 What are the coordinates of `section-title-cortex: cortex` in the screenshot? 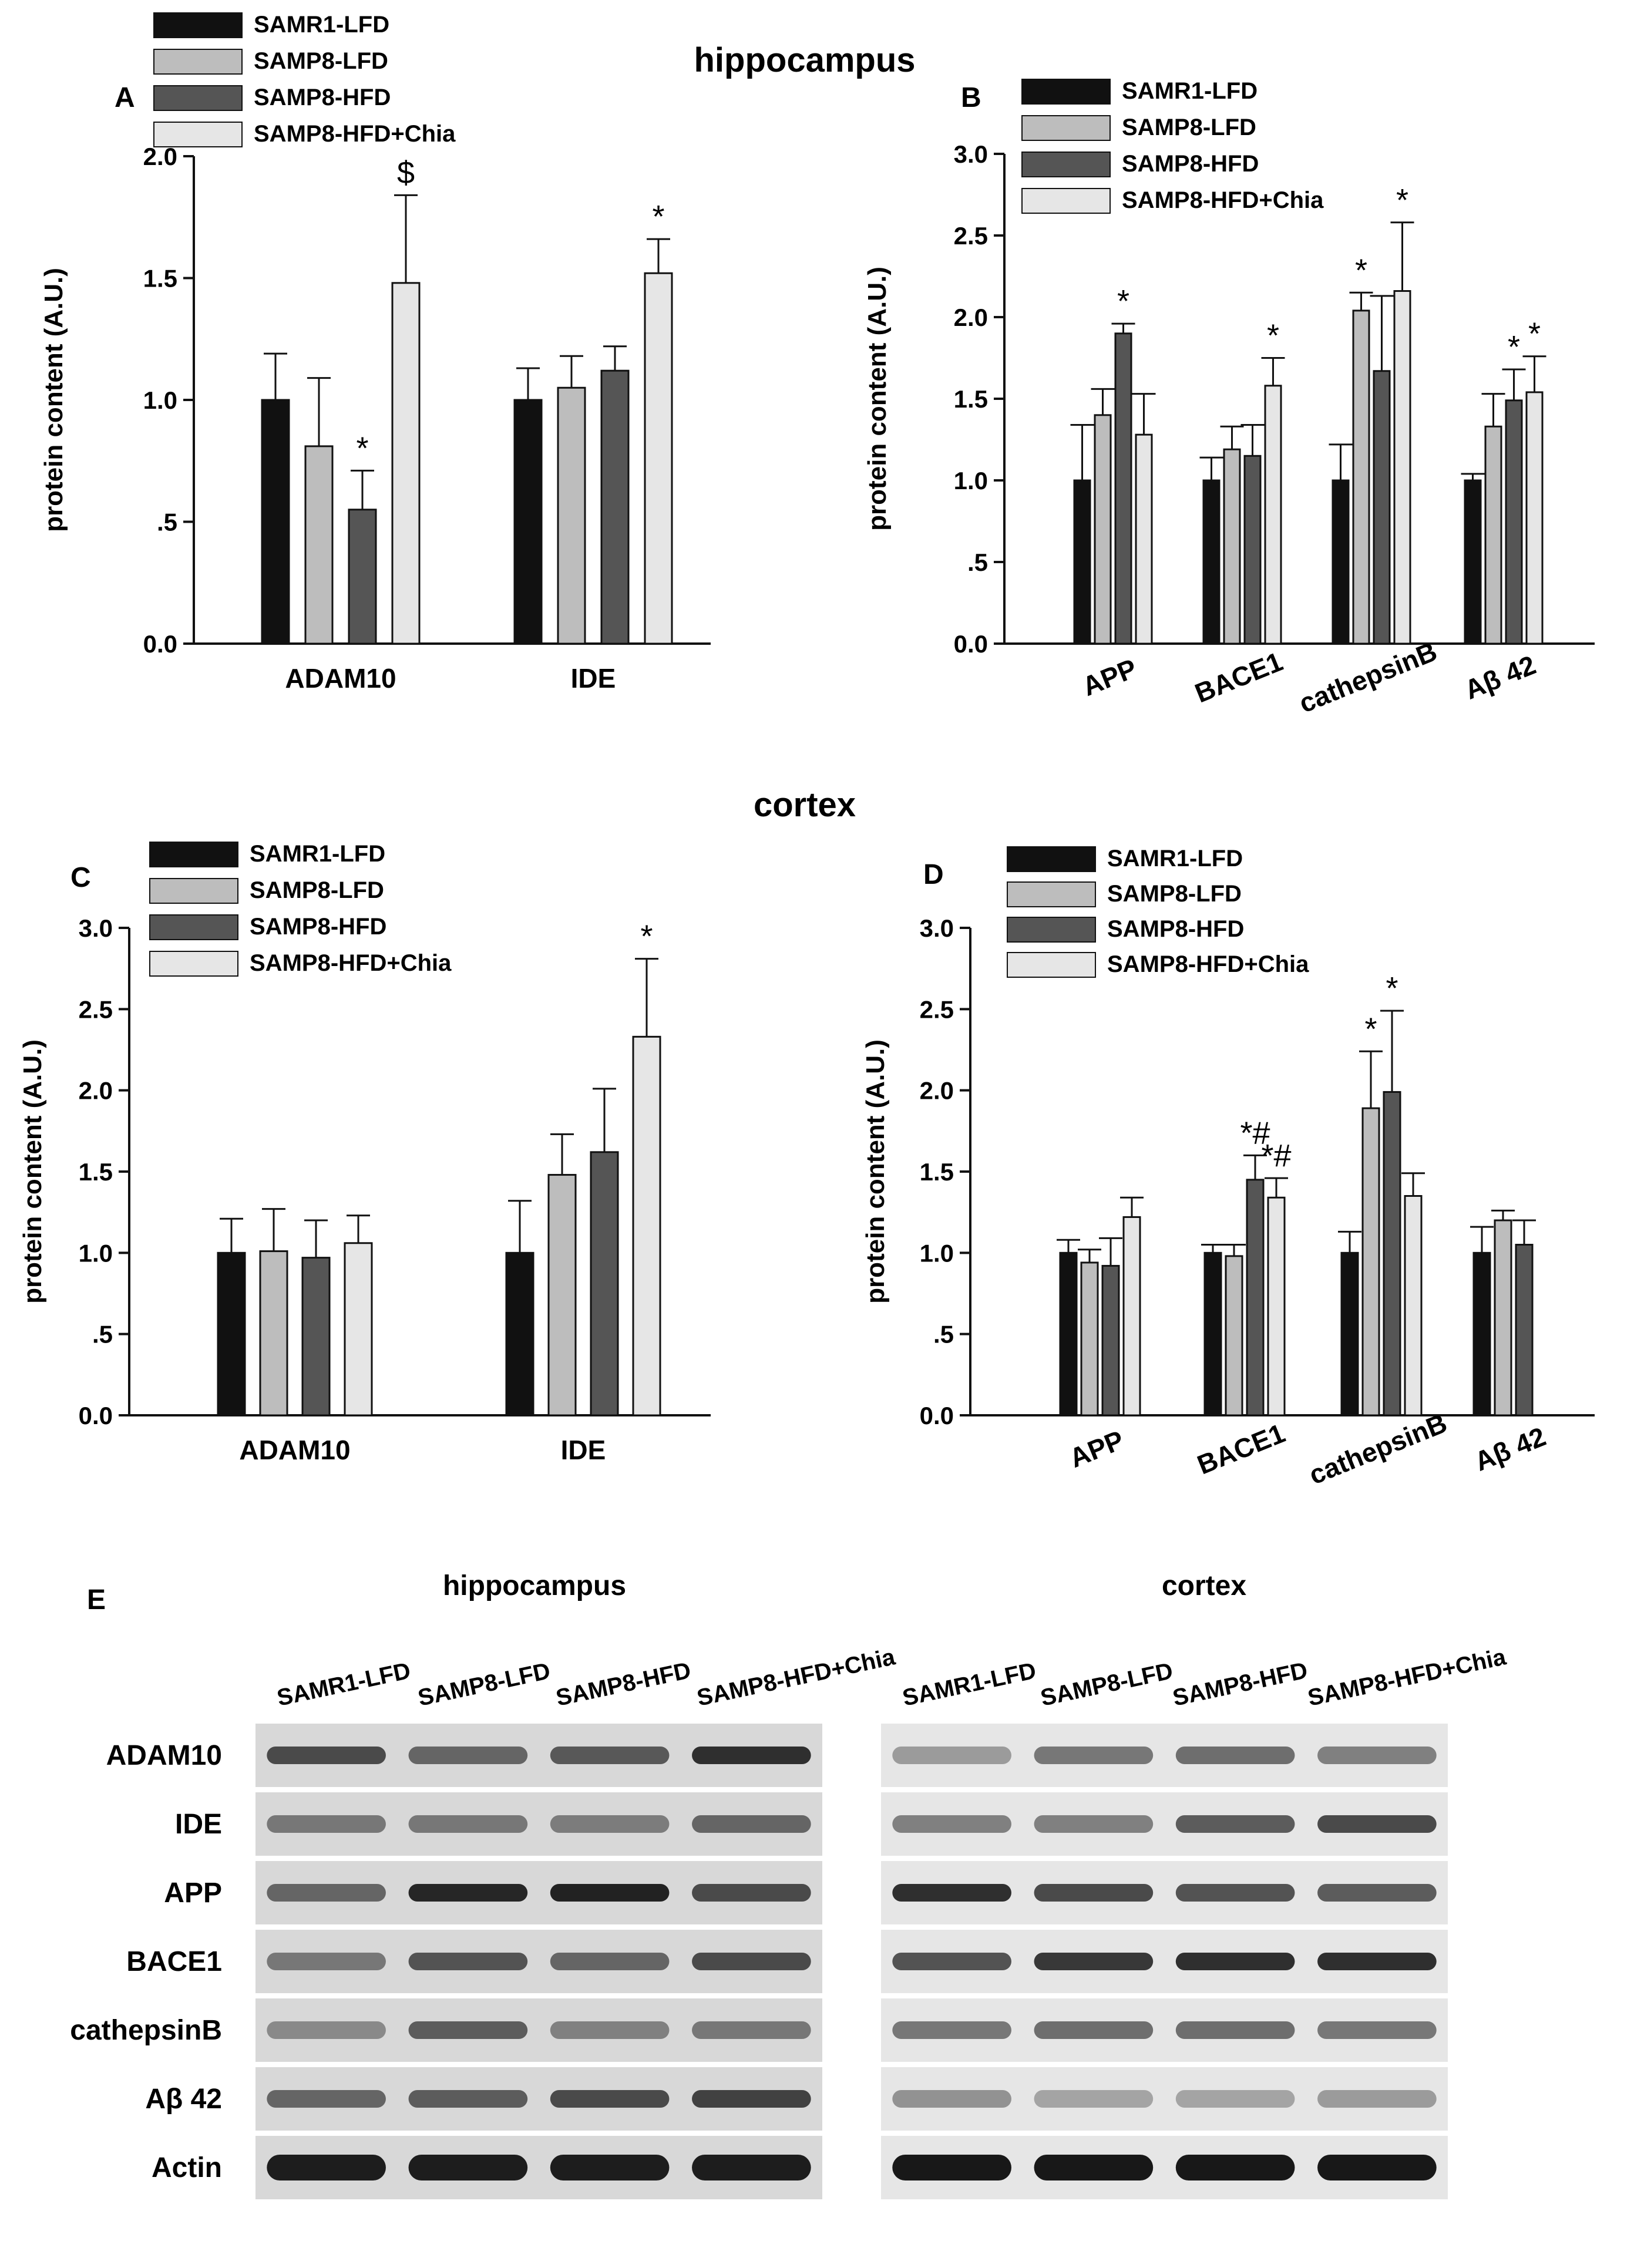 It's located at (805, 805).